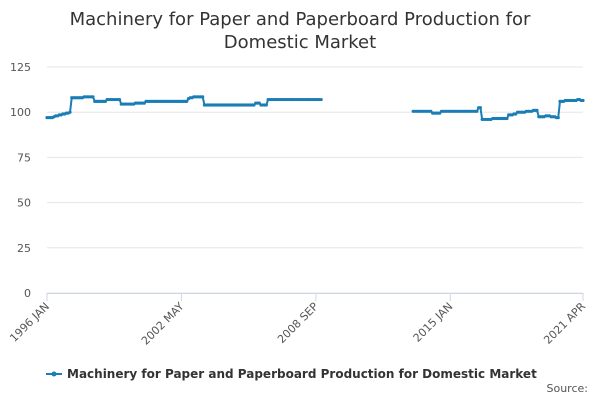  I want to click on y-tick-label: 50, so click(24, 203).